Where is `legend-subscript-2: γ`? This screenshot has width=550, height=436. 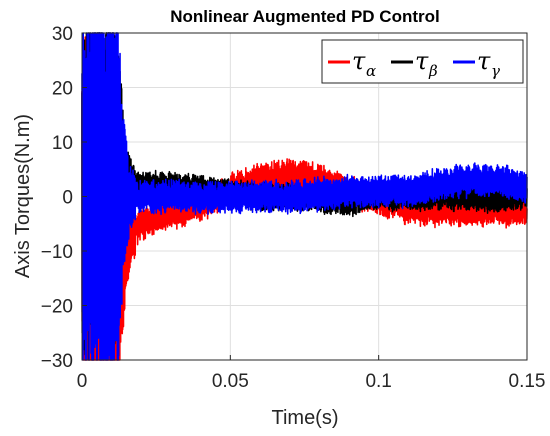 legend-subscript-2: γ is located at coordinates (495, 71).